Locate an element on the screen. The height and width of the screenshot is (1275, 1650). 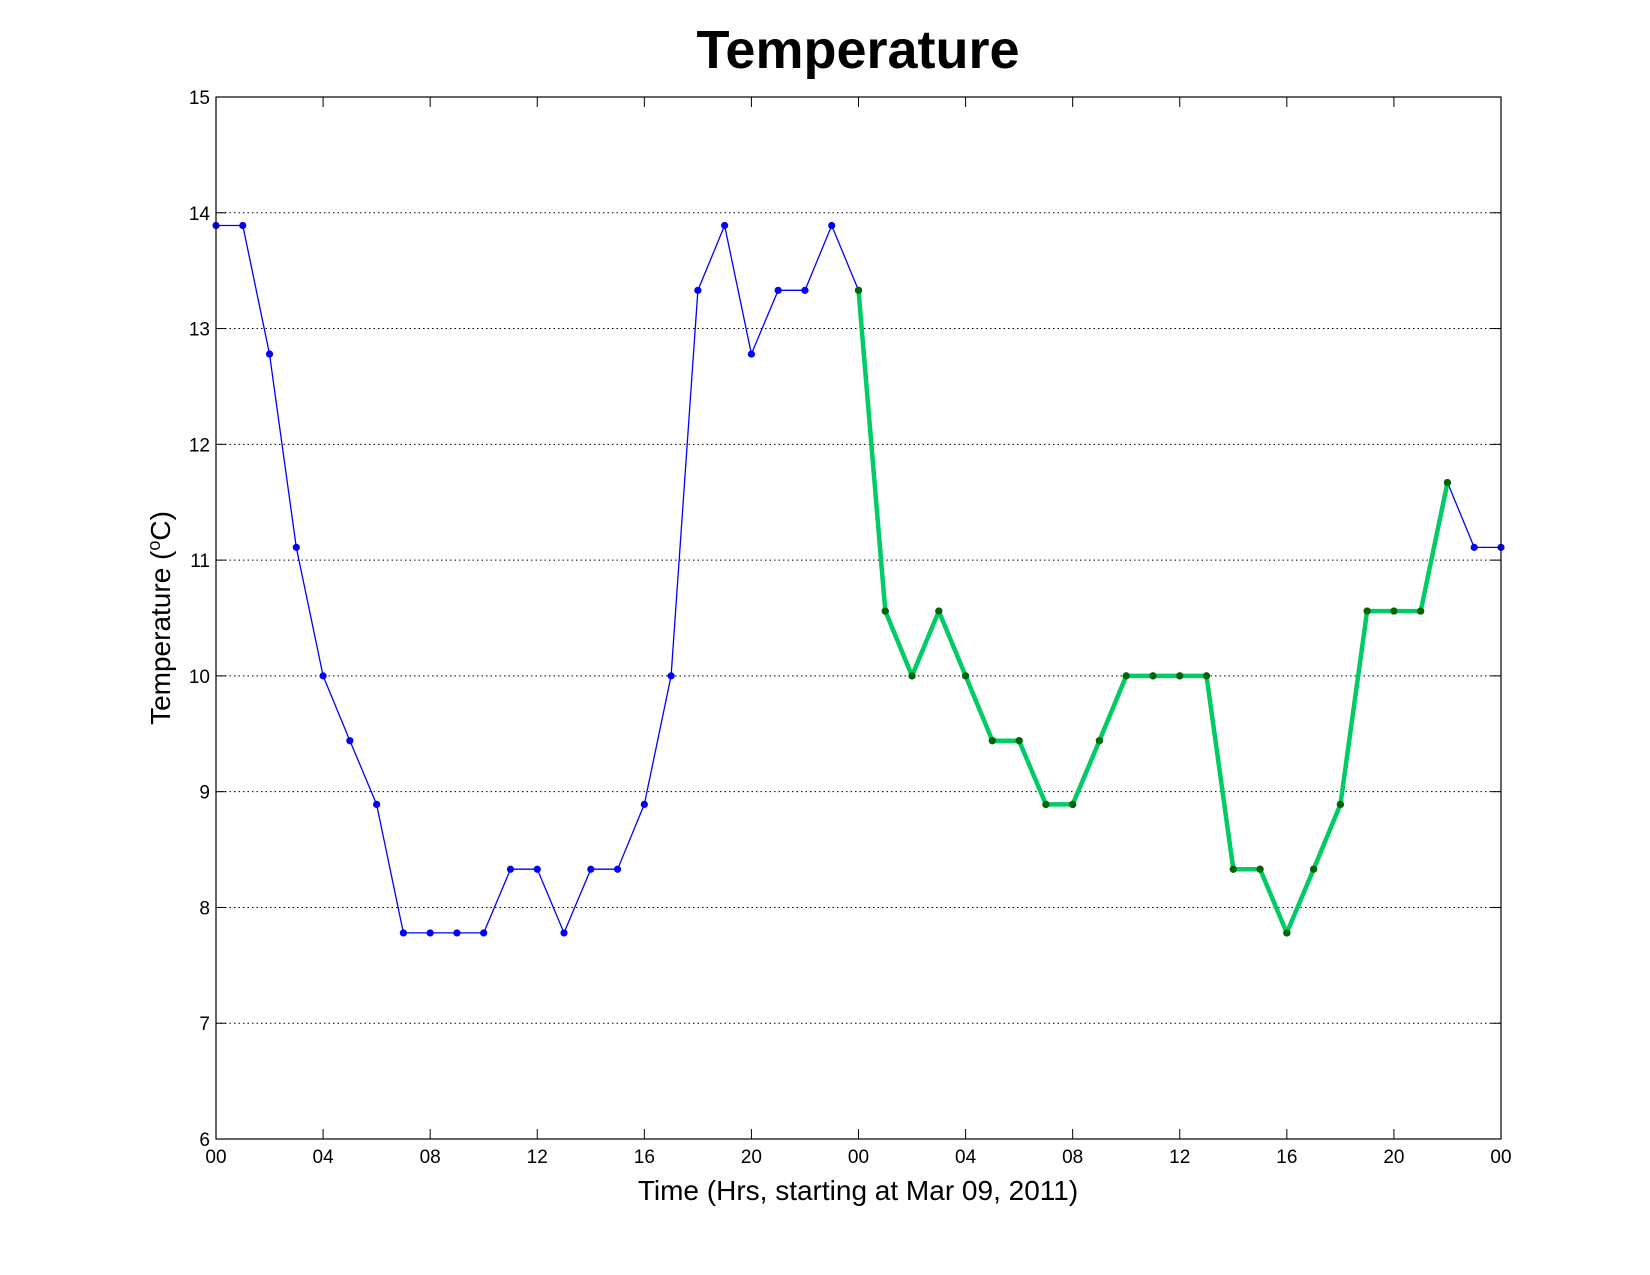
y-axis-label-degree: o is located at coordinates (154, 546).